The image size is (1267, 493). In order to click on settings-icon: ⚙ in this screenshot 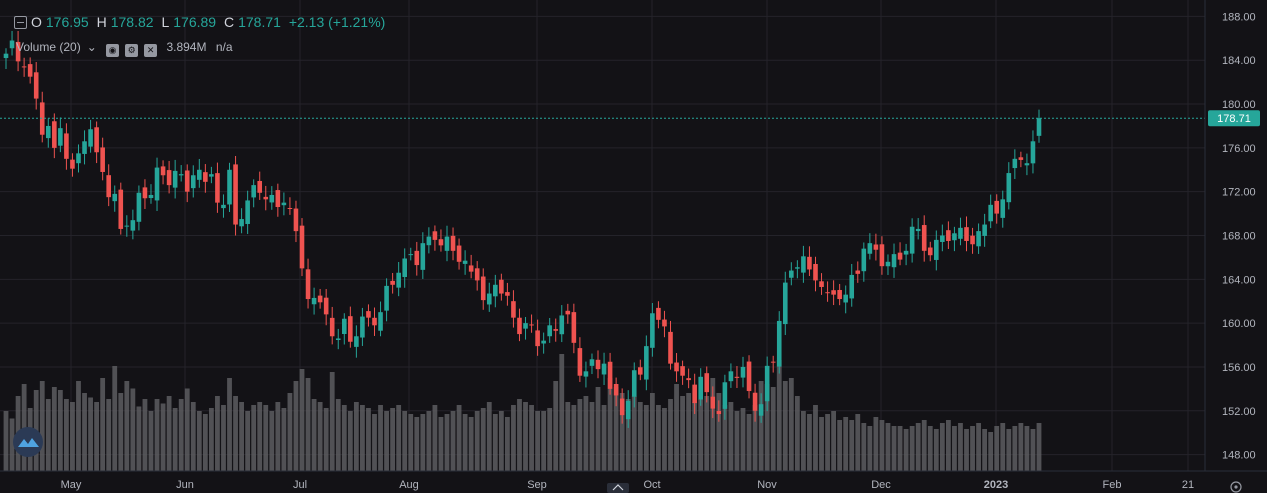, I will do `click(132, 50)`.